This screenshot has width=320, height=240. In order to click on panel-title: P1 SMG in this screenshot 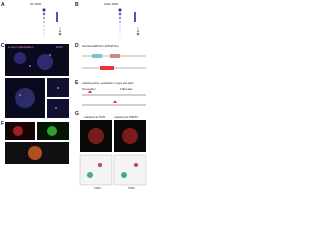, I will do `click(36, 4)`.